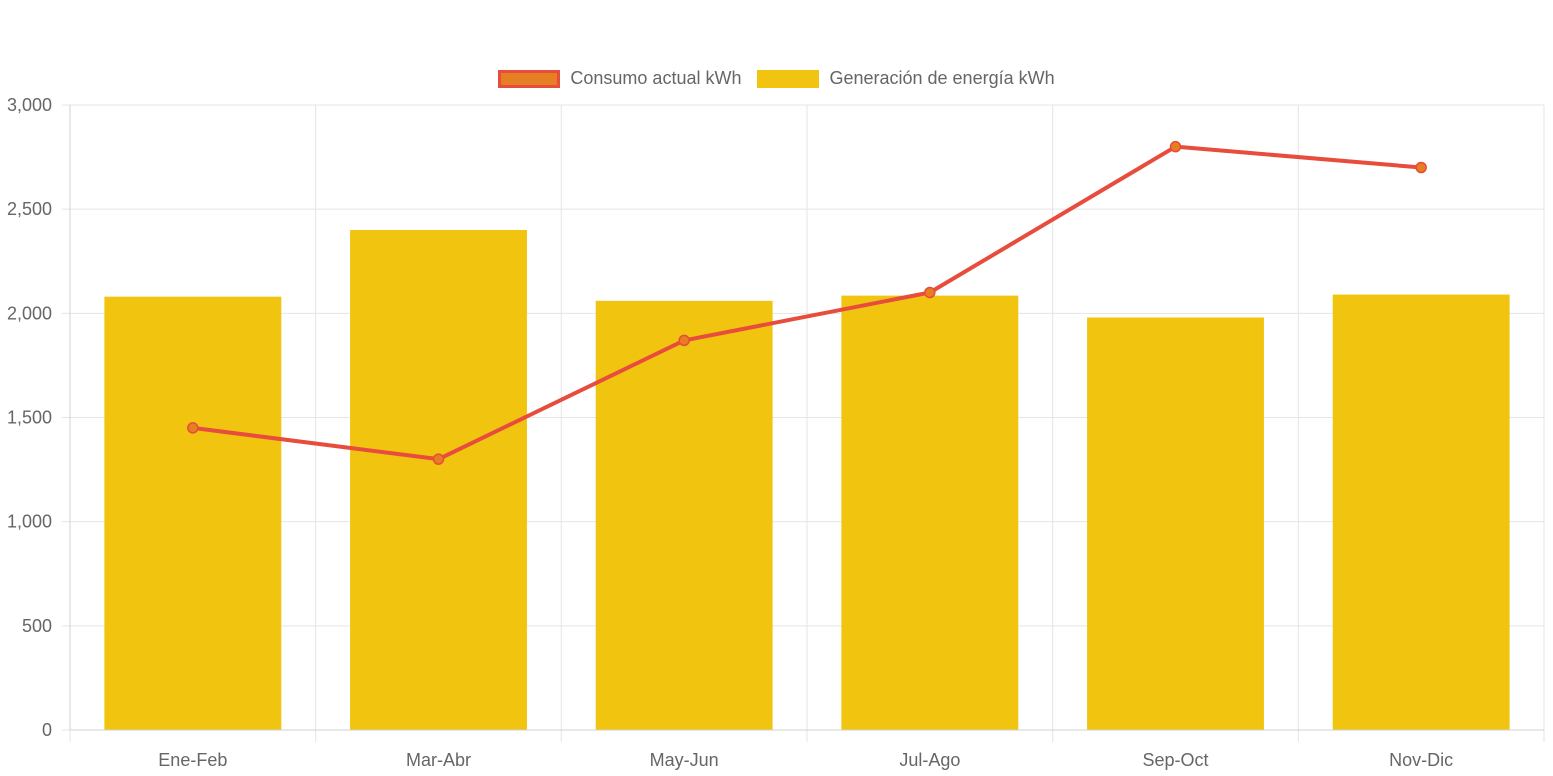 This screenshot has height=776, width=1553. What do you see at coordinates (929, 760) in the screenshot?
I see `x-tick-label: Jul-Ago` at bounding box center [929, 760].